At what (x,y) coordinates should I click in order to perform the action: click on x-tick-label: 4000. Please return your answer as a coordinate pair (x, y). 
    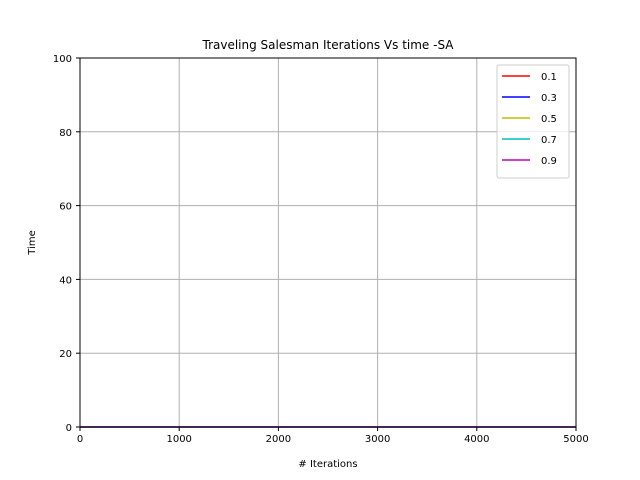
    Looking at the image, I should click on (476, 439).